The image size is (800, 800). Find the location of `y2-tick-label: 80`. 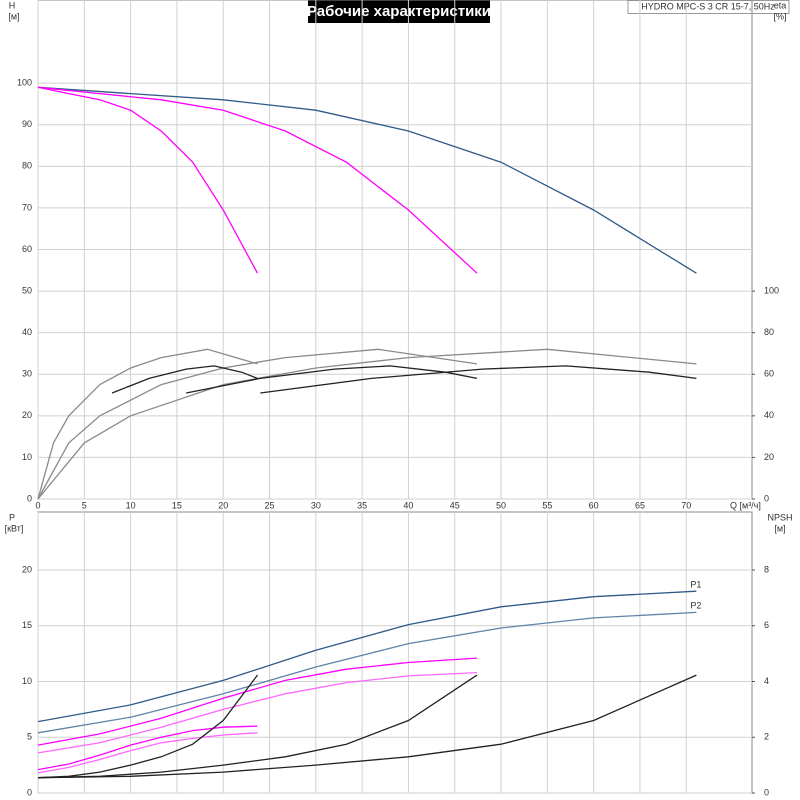

y2-tick-label: 80 is located at coordinates (769, 332).